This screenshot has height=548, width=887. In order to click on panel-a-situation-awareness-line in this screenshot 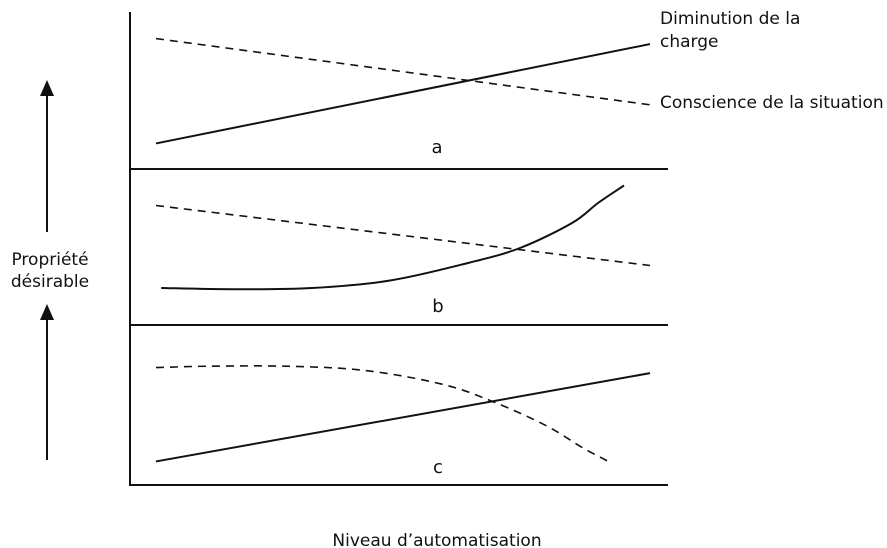, I will do `click(403, 71)`.